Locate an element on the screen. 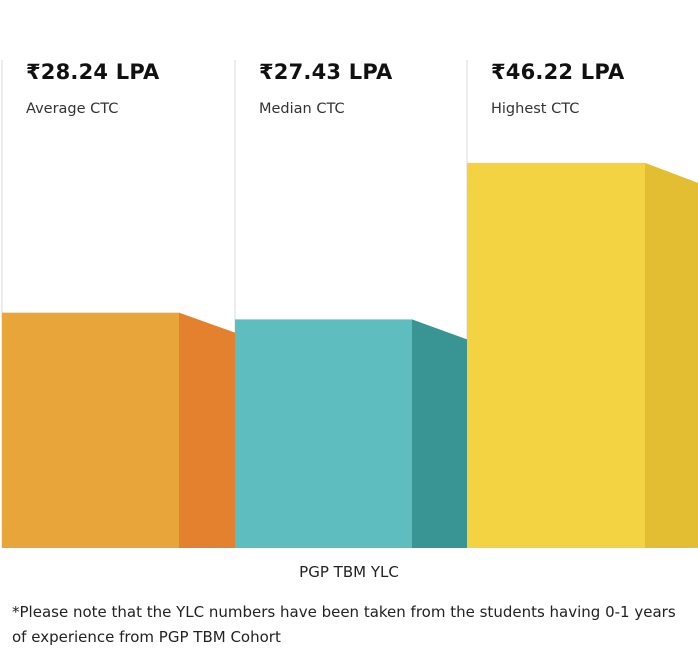 This screenshot has height=650, width=698. average-ctc-value: ₹28.24 LPA is located at coordinates (93, 72).